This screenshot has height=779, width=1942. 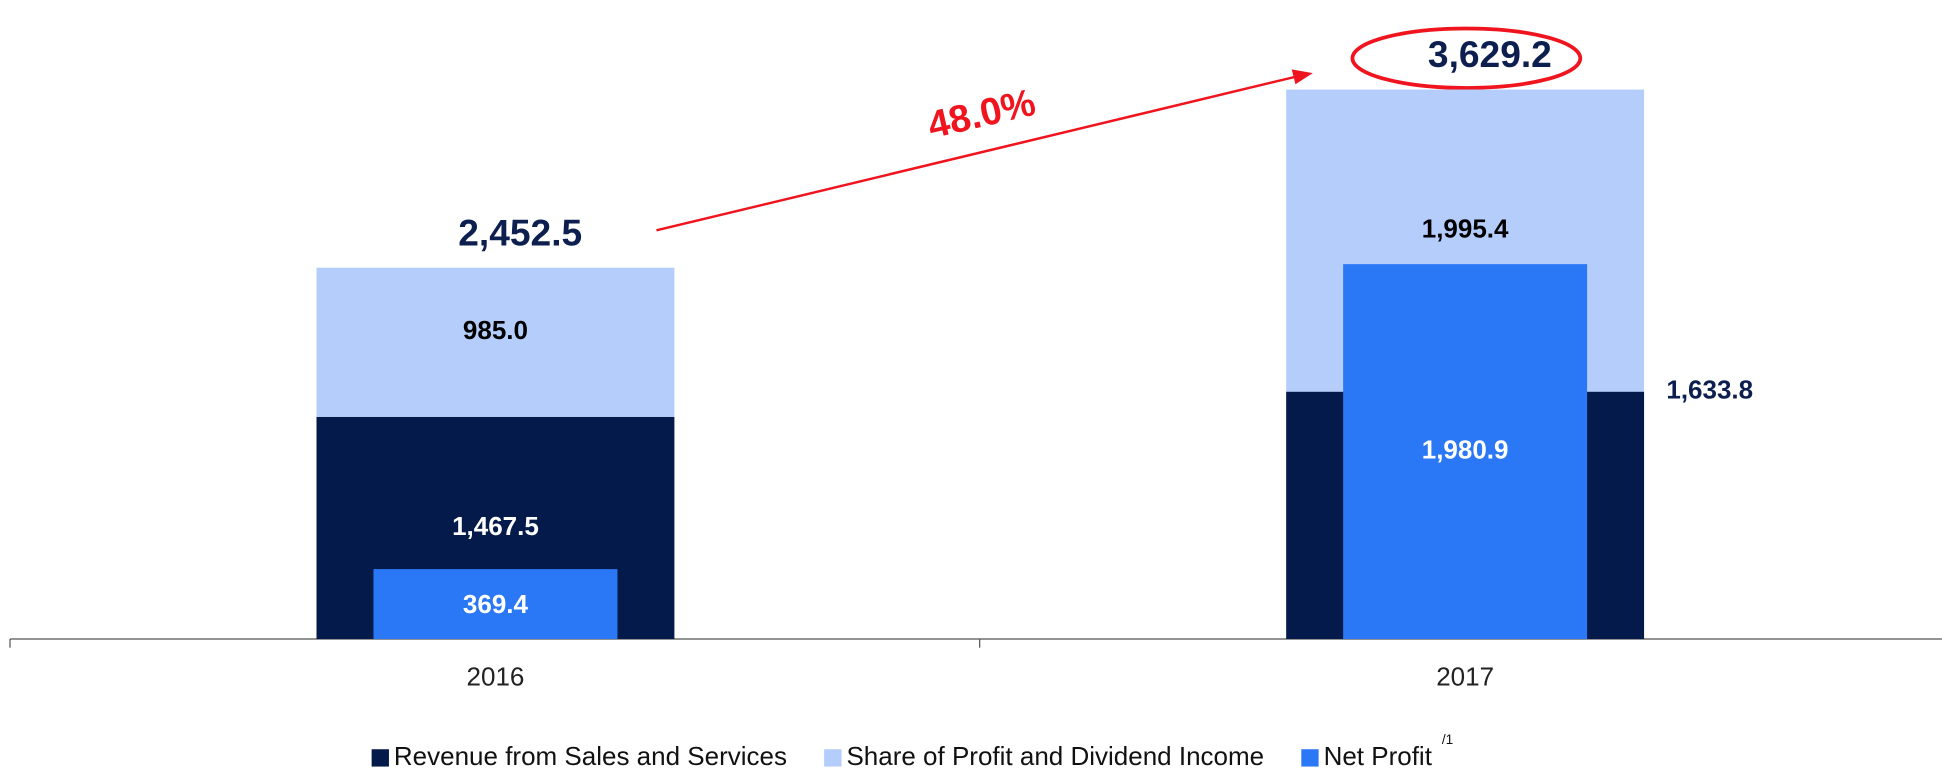 What do you see at coordinates (1465, 449) in the screenshot?
I see `net-profit-label: 1,980.9` at bounding box center [1465, 449].